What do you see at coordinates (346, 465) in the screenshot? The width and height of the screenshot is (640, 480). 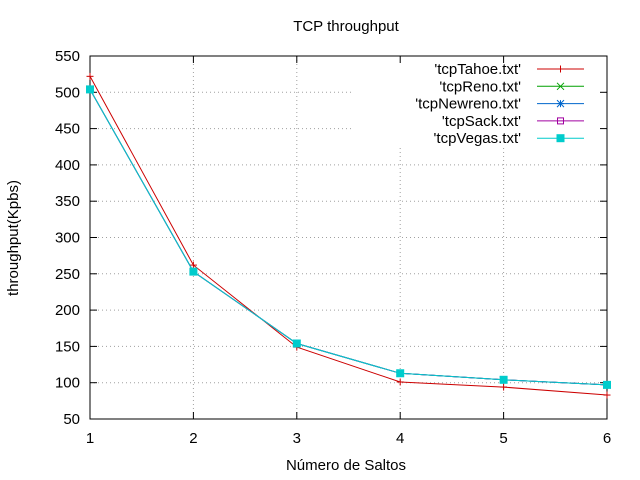 I see `x-axis-title: Número de Saltos` at bounding box center [346, 465].